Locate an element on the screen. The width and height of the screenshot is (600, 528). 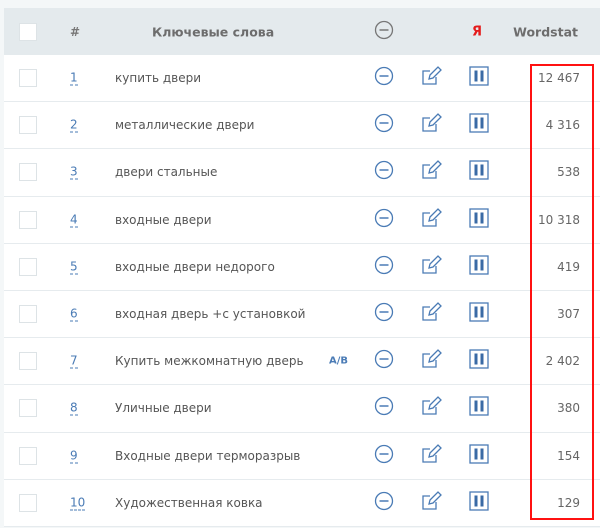
table-header: # Ключевые слова Я Wordstat is located at coordinates (302, 31).